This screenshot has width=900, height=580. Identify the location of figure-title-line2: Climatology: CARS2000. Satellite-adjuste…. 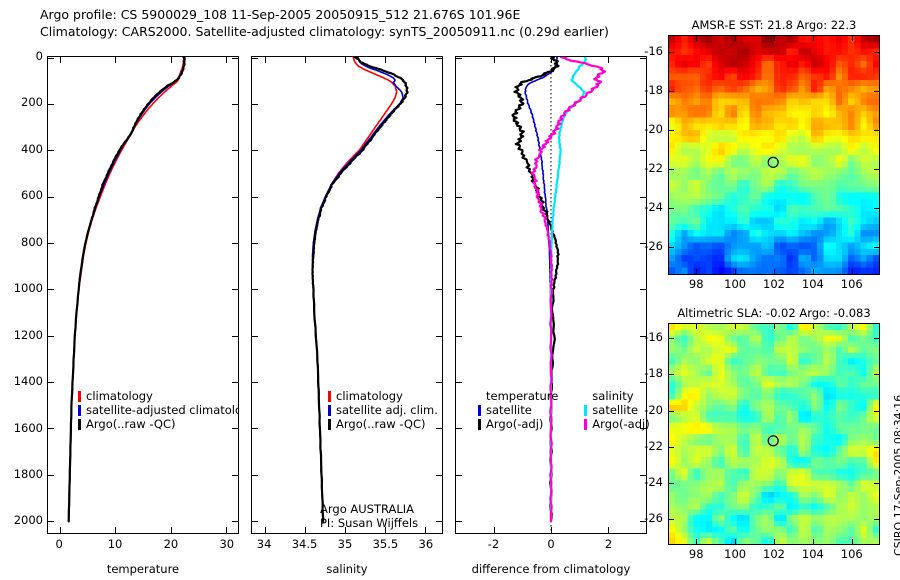
(324, 31).